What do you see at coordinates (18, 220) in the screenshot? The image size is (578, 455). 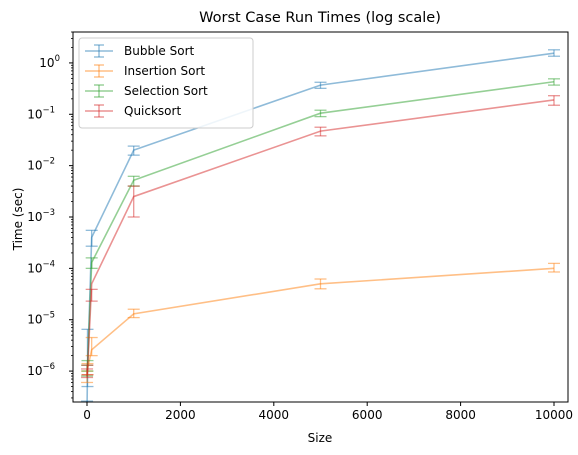 I see `y-axis-title: Time (sec)` at bounding box center [18, 220].